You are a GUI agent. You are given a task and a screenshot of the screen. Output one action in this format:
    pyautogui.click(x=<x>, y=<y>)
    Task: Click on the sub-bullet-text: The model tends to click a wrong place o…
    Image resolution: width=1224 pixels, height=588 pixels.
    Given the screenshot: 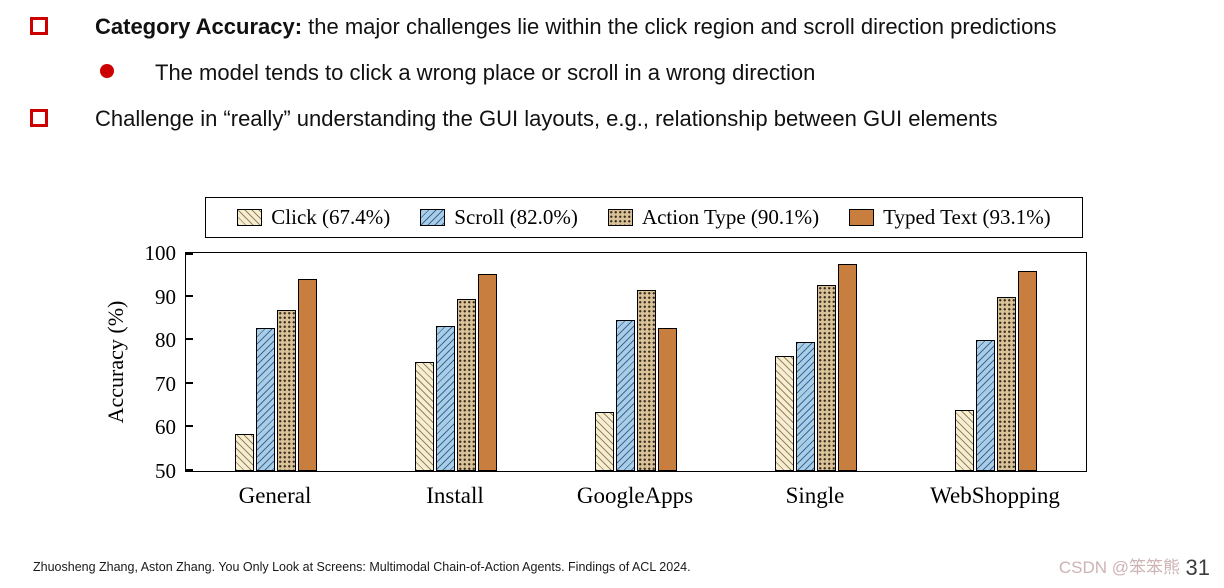 What is the action you would take?
    pyautogui.click(x=485, y=72)
    